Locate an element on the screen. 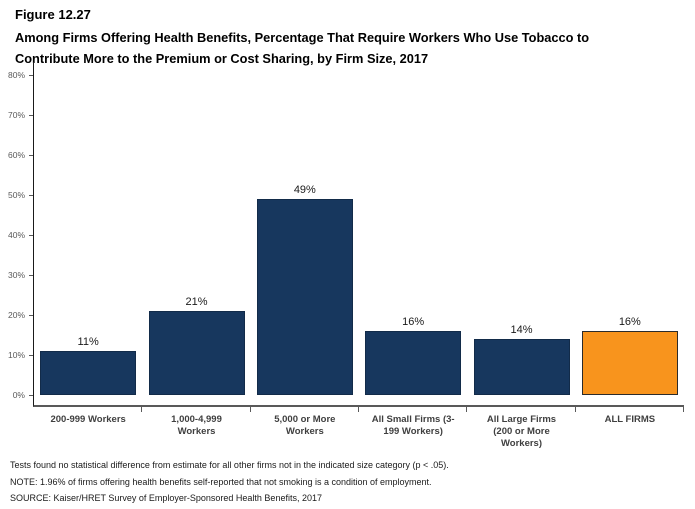 The width and height of the screenshot is (695, 509). y-tick-label: 20% is located at coordinates (16, 315).